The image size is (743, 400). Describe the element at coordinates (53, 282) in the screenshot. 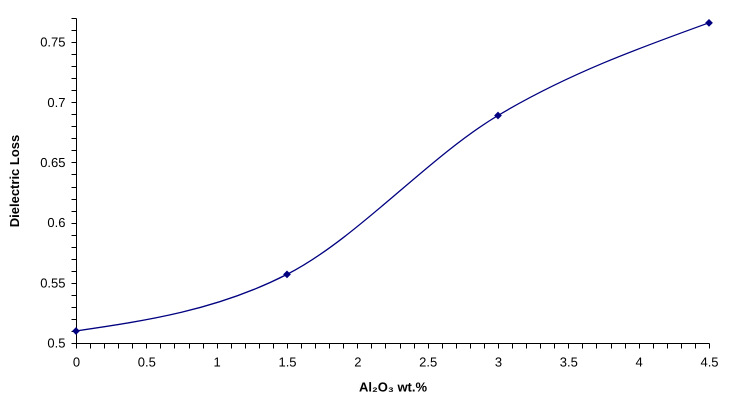

I see `y-tick-label: 0.55` at that location.